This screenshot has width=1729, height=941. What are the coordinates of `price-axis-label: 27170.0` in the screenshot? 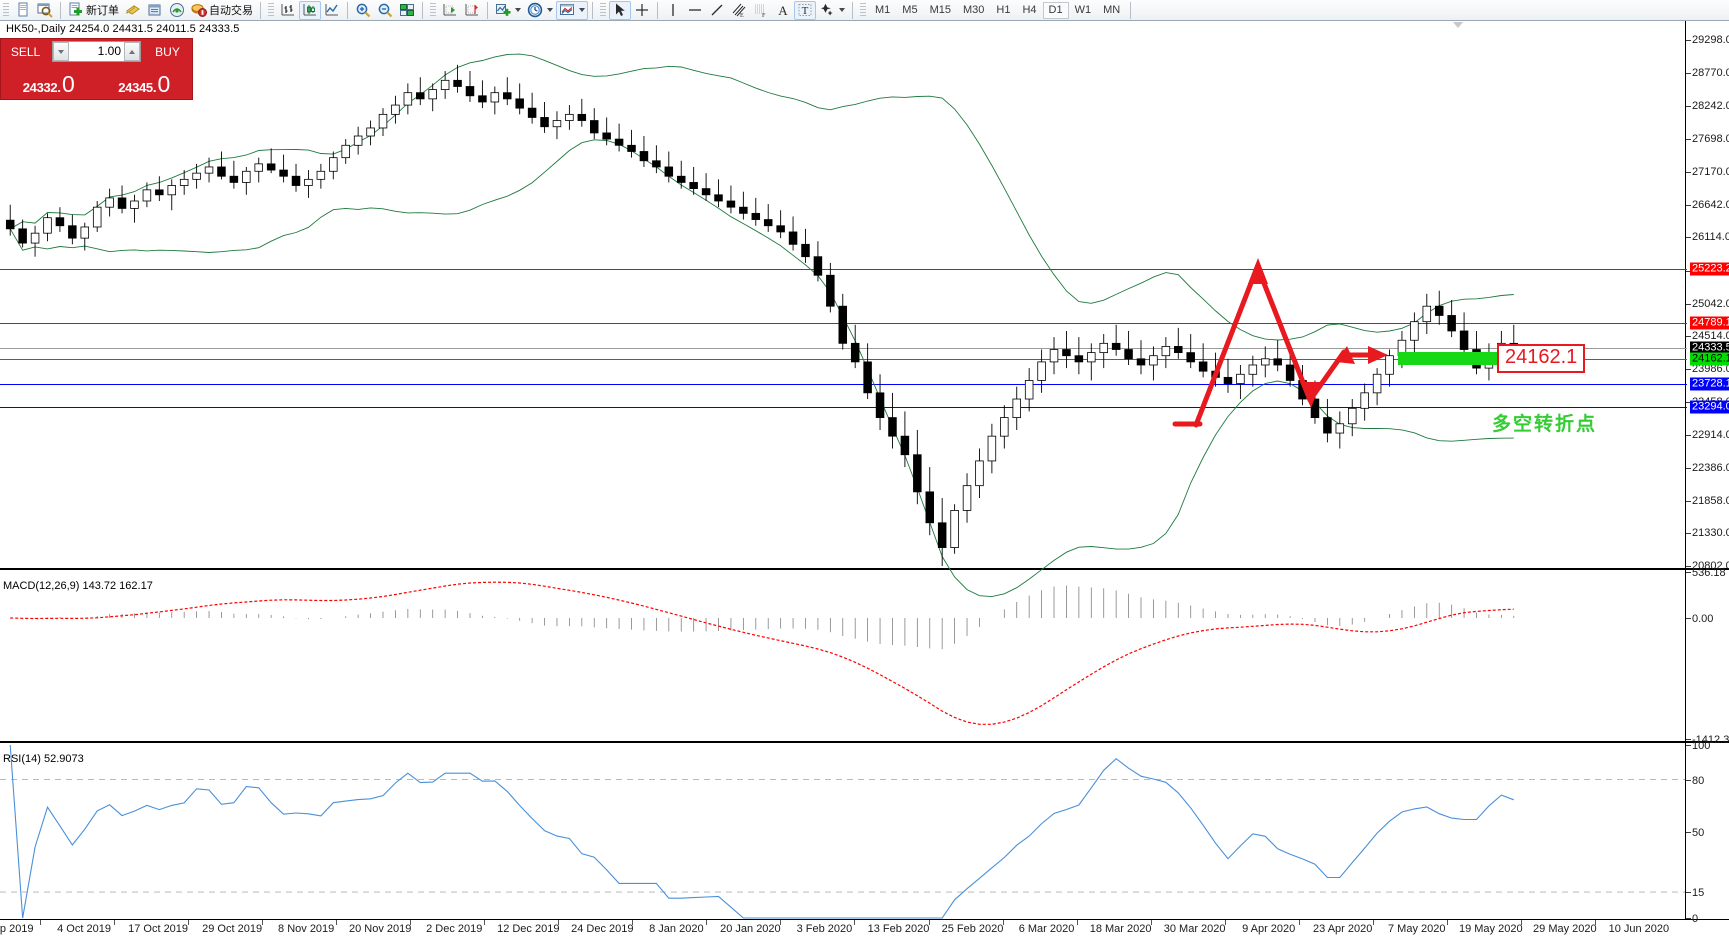 It's located at (1710, 171).